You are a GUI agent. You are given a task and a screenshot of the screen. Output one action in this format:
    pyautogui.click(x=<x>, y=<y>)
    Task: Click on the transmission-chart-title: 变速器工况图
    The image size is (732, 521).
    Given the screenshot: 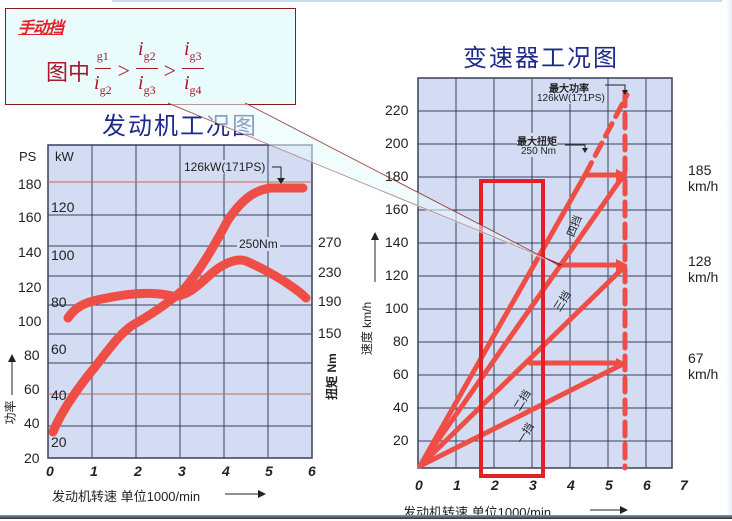 What is the action you would take?
    pyautogui.click(x=541, y=58)
    